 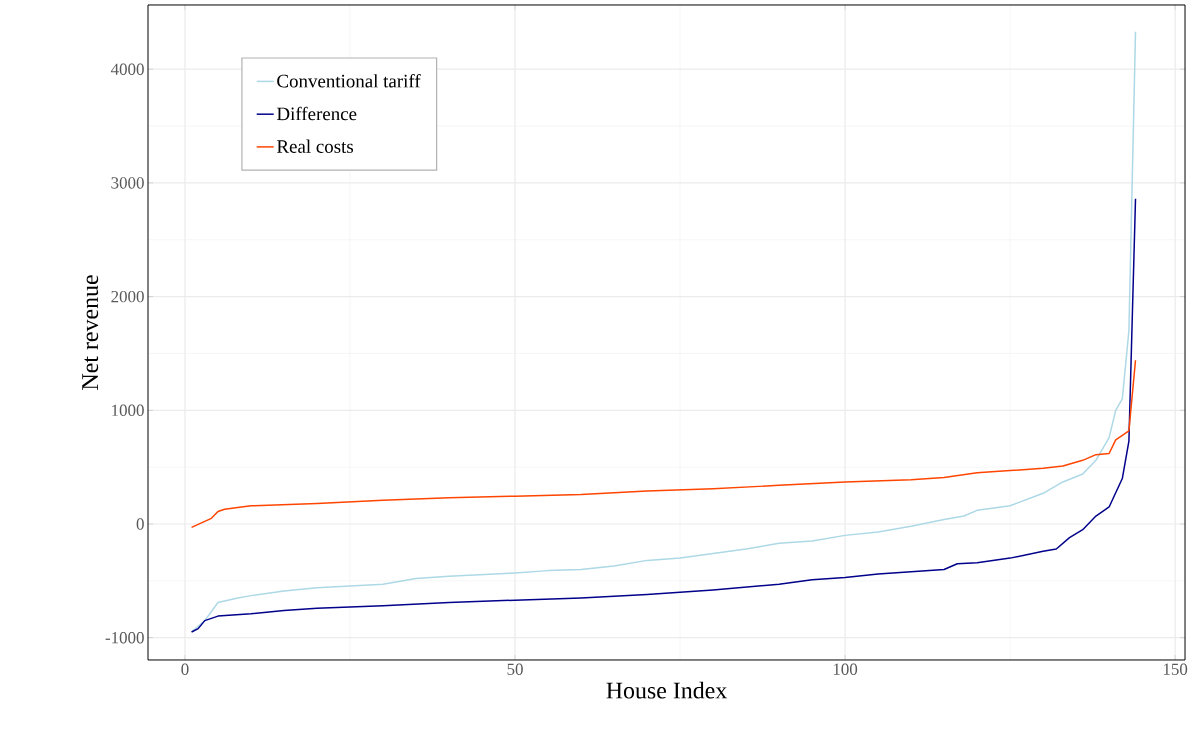 What do you see at coordinates (140, 524) in the screenshot?
I see `y-tick-label: 0` at bounding box center [140, 524].